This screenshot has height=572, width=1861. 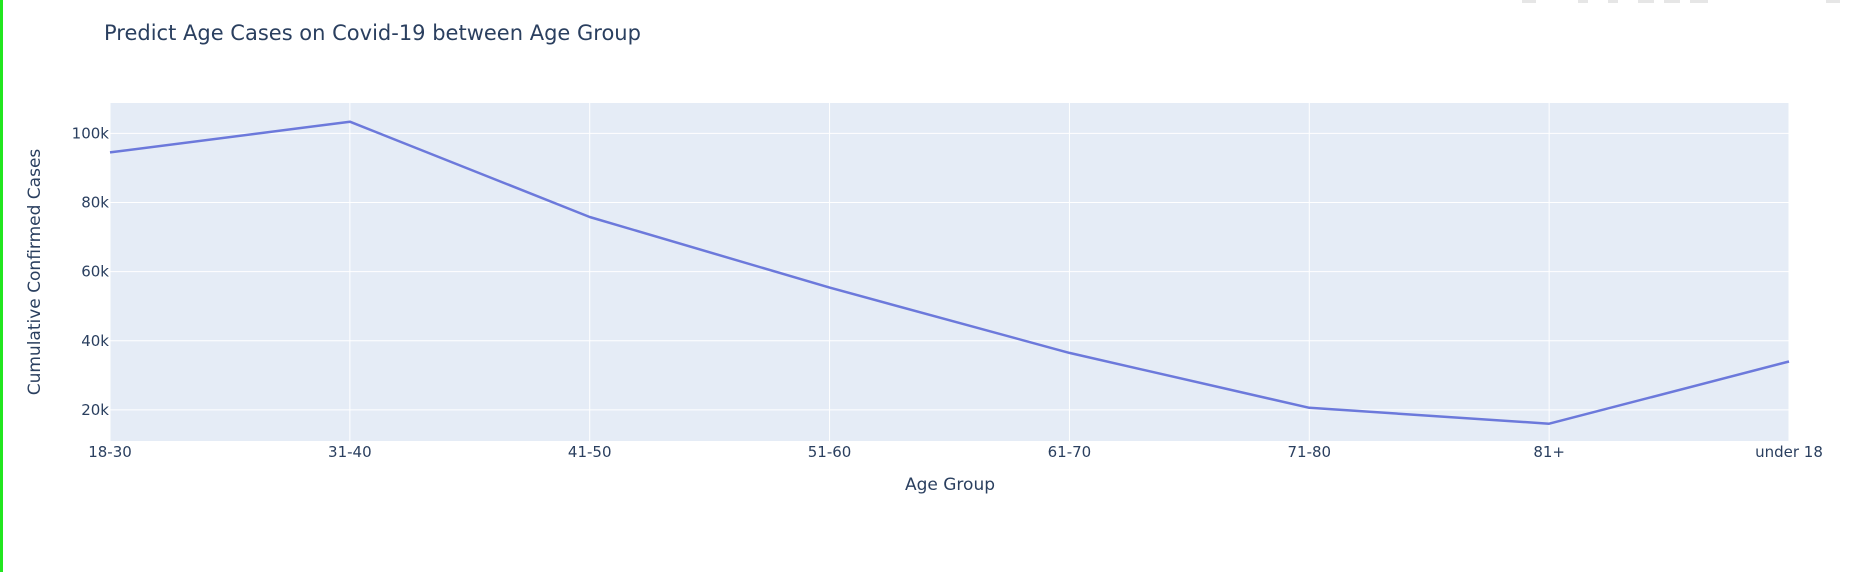 What do you see at coordinates (1, 286) in the screenshot?
I see `left-edge-bar` at bounding box center [1, 286].